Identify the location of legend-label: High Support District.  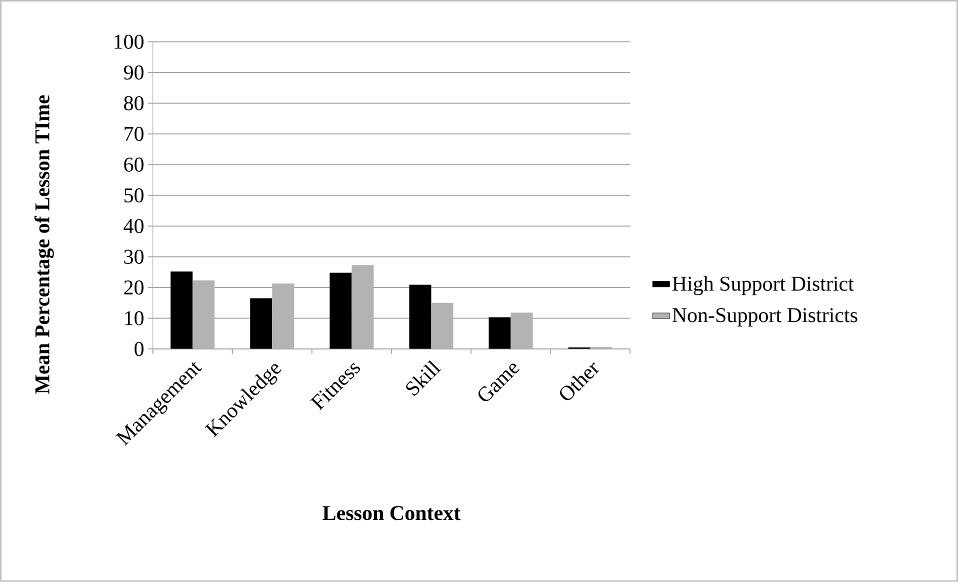
(763, 286).